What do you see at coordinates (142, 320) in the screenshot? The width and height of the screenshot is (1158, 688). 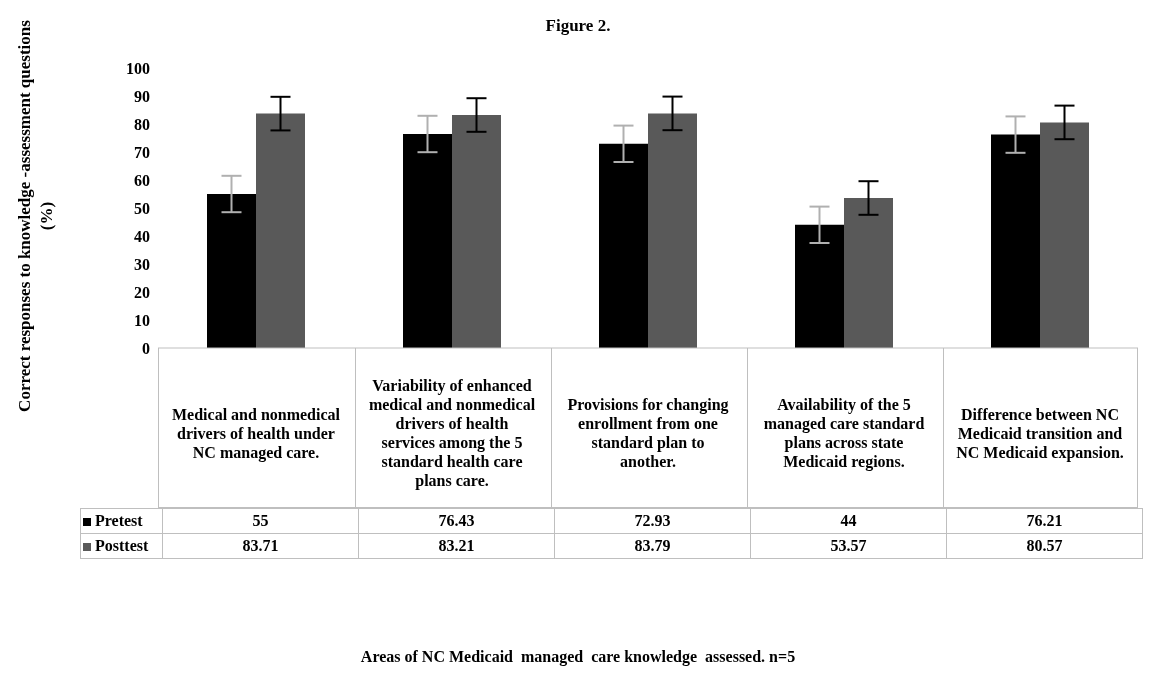 I see `y-tick-label: 10` at bounding box center [142, 320].